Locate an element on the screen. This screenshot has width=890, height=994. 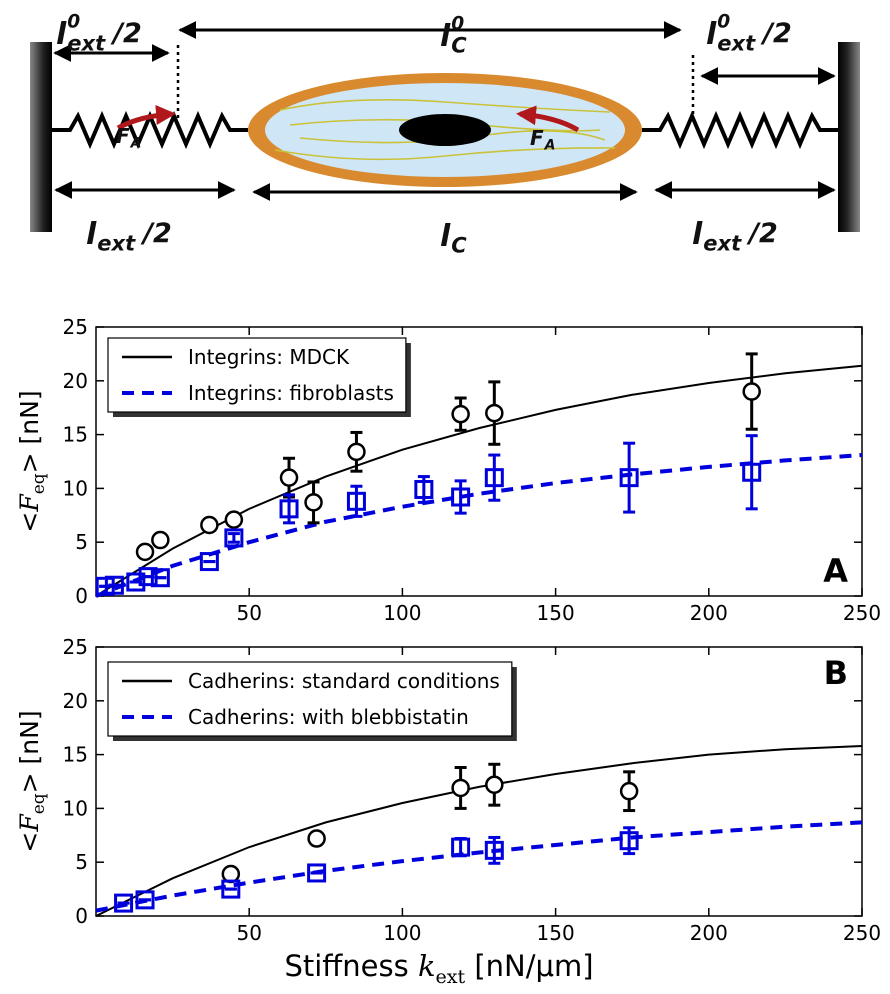
y-tick-label: 0 is located at coordinates (81, 916).